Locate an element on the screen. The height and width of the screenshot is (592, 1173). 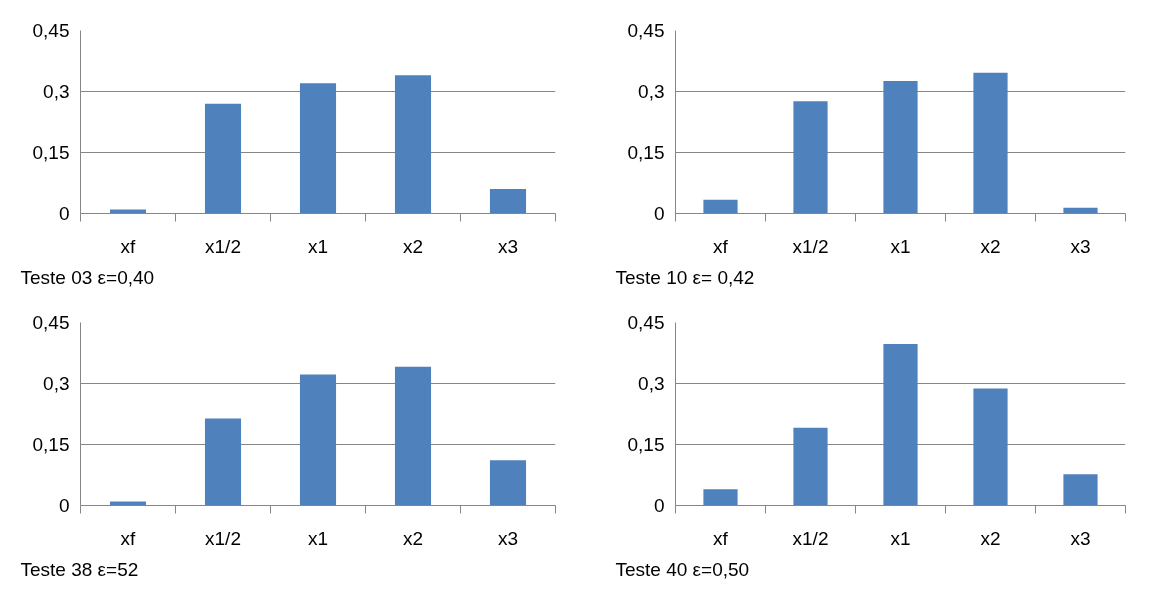
text: Teste 03 ε=0,40 is located at coordinates (87, 277).